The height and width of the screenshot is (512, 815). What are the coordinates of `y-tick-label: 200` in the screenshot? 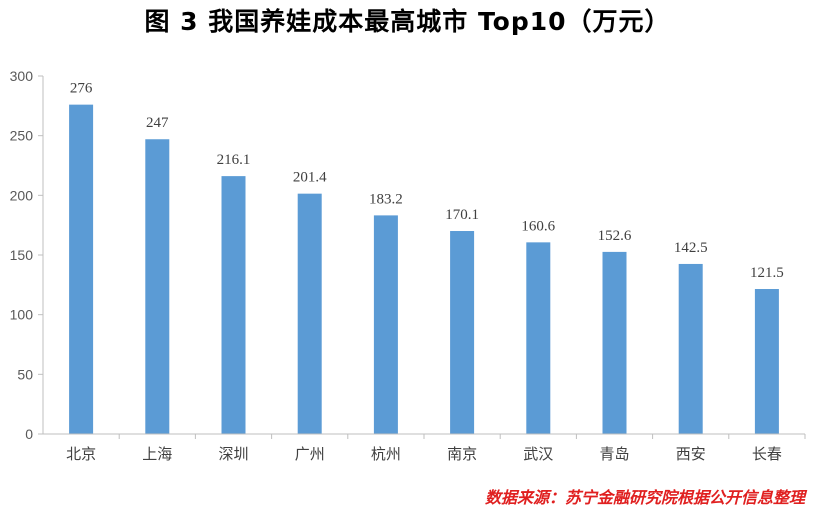 It's located at (22, 195).